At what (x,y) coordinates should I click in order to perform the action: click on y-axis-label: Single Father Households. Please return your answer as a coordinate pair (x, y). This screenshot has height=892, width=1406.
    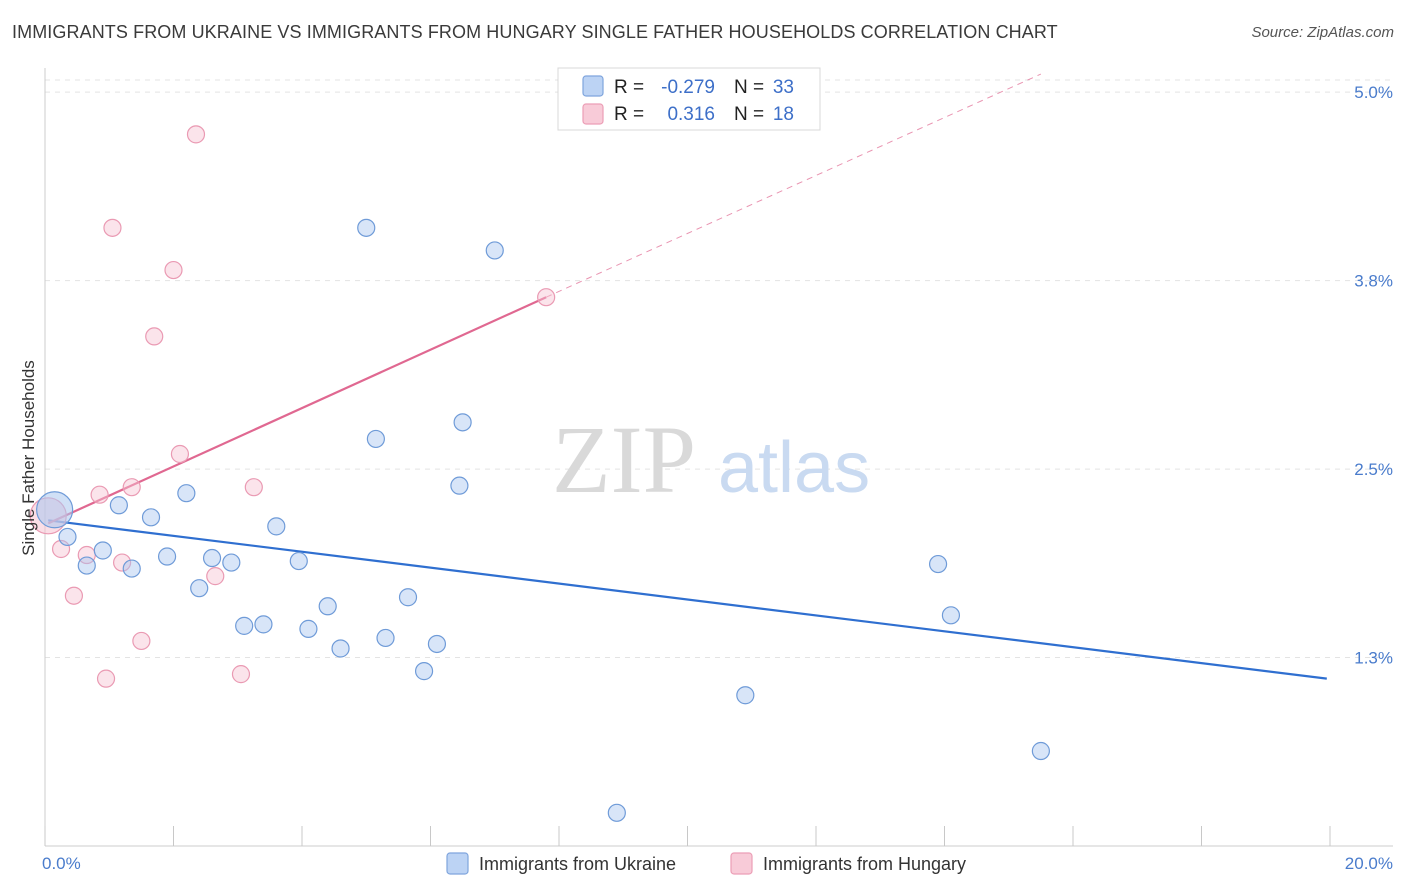
    Looking at the image, I should click on (28, 458).